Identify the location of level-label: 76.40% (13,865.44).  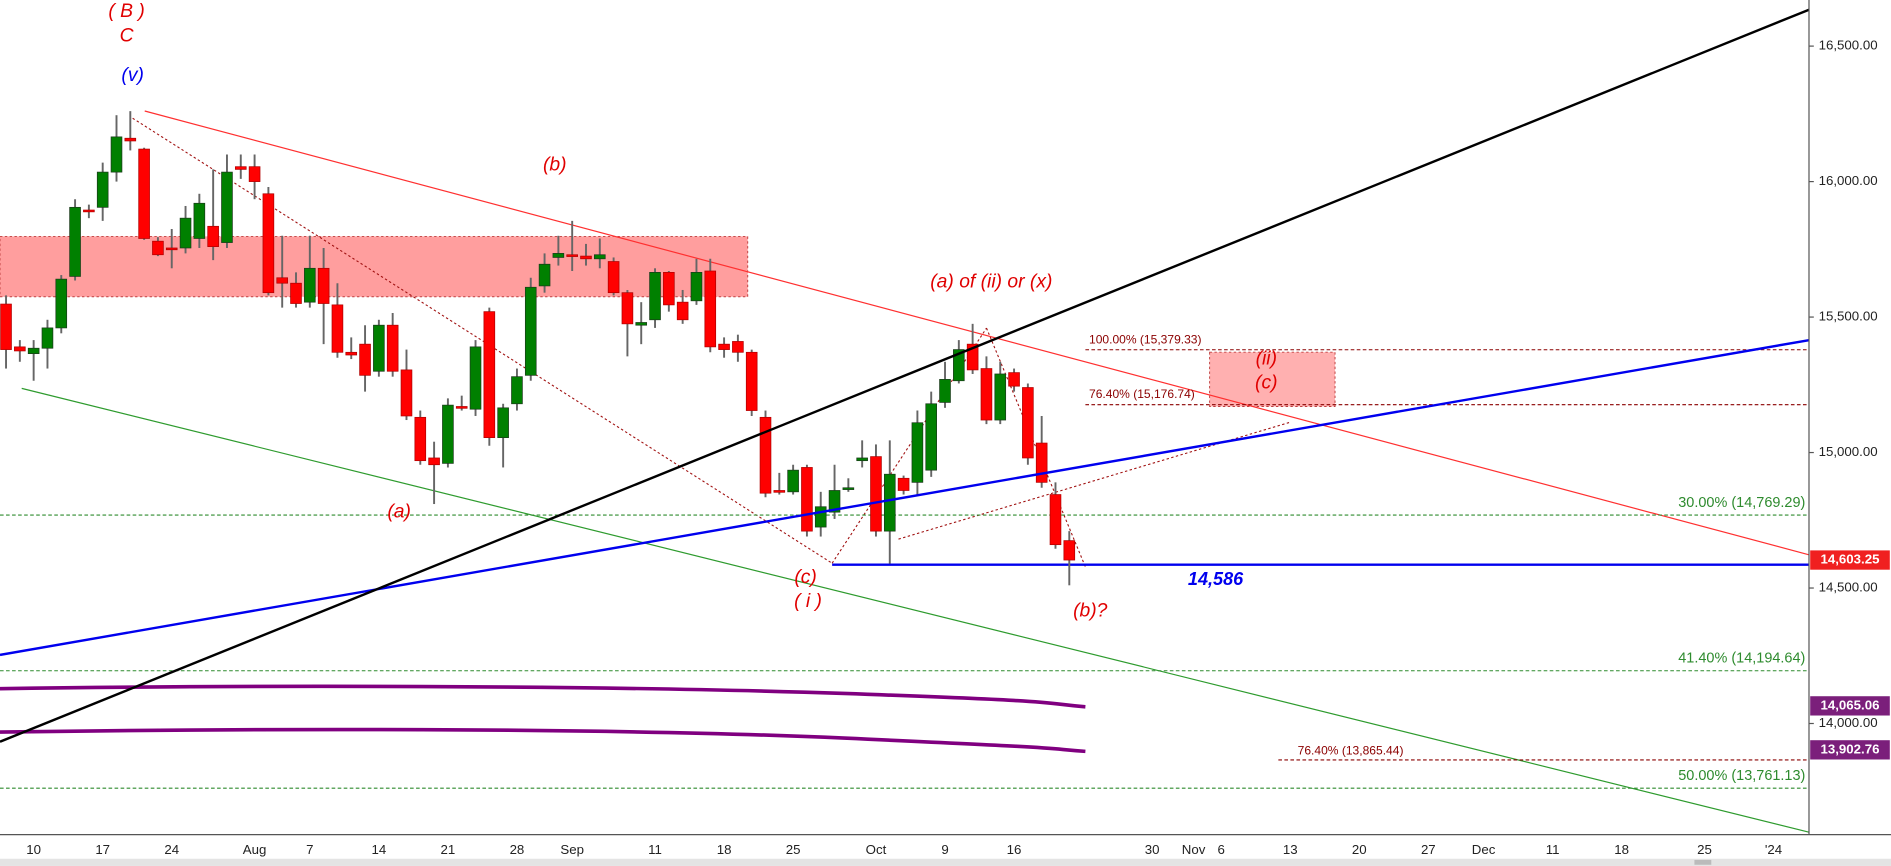
(1351, 751).